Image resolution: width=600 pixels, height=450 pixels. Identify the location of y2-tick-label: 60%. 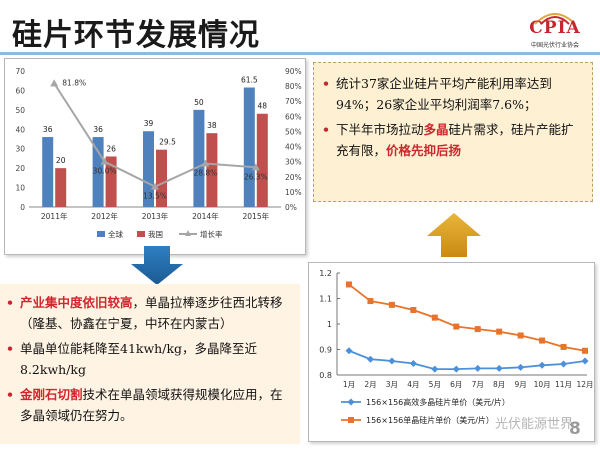
(293, 116).